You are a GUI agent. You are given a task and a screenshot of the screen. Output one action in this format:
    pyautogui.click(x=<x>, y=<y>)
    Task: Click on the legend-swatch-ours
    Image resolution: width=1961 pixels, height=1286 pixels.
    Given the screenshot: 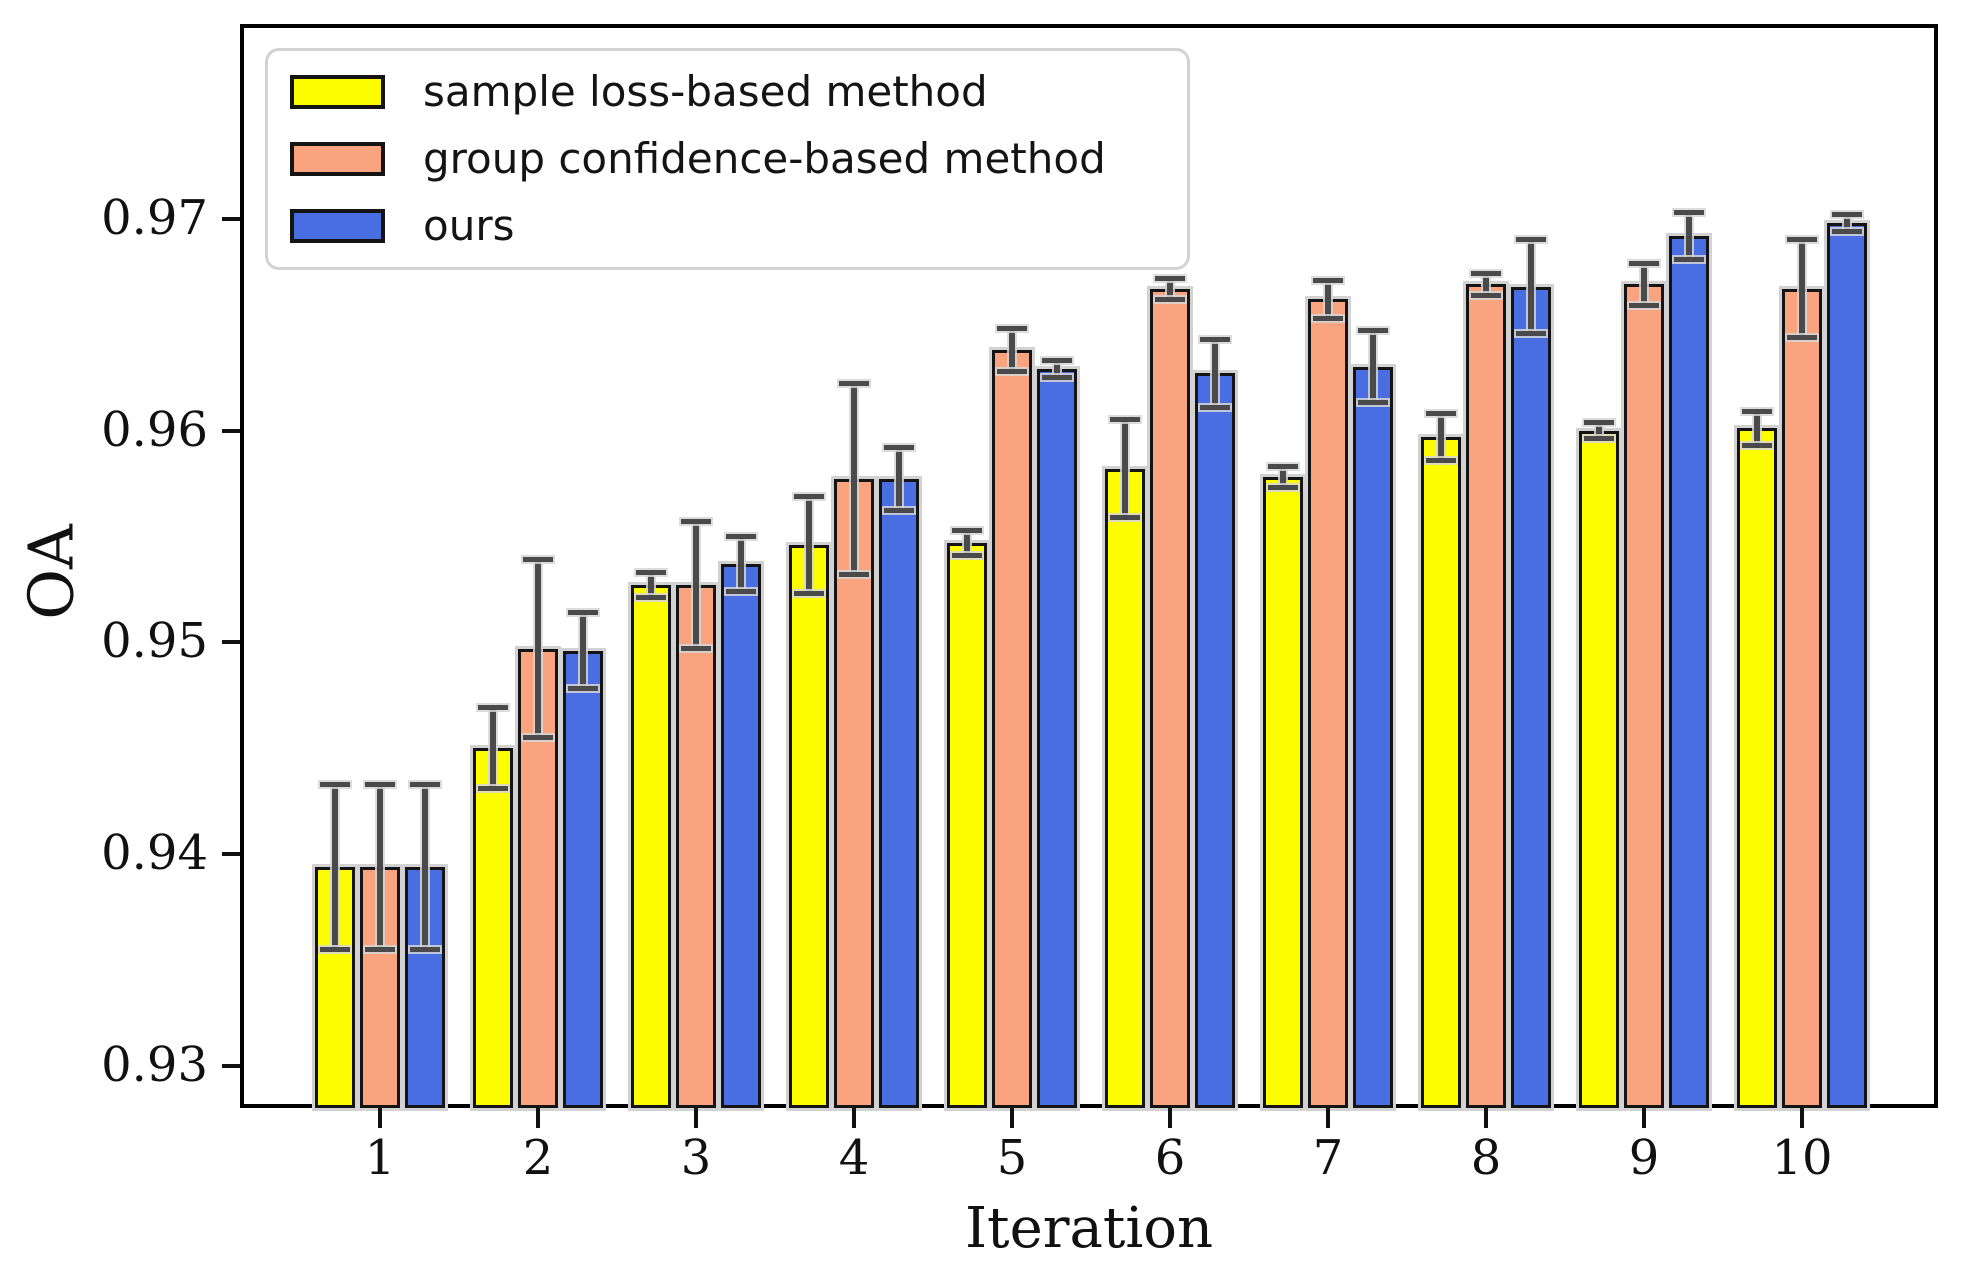 What is the action you would take?
    pyautogui.click(x=337, y=225)
    